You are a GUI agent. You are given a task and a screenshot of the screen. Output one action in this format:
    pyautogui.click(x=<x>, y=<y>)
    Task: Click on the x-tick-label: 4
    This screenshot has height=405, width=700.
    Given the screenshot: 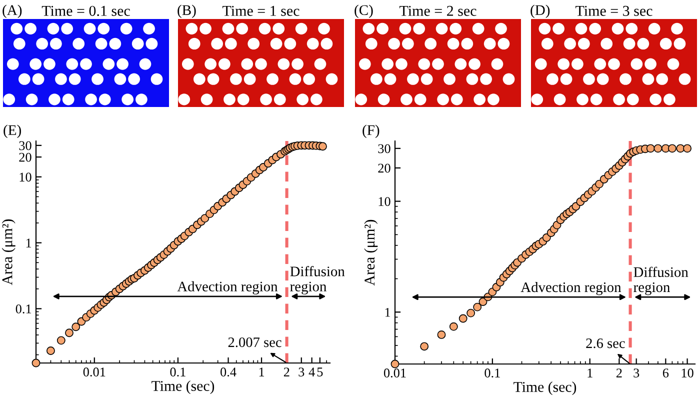 What is the action you would take?
    pyautogui.click(x=311, y=372)
    